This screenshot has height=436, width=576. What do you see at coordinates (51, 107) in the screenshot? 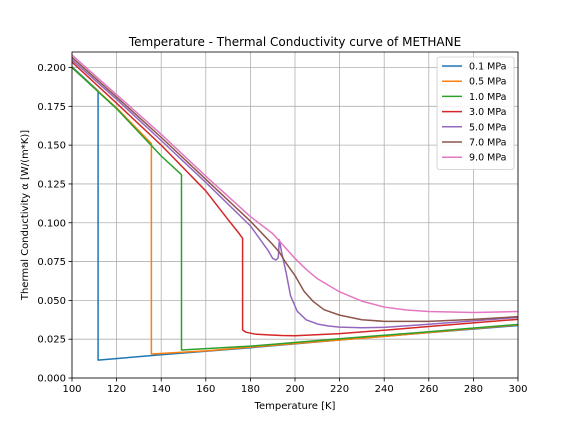
I see `y-tick-label: 0.175` at bounding box center [51, 107].